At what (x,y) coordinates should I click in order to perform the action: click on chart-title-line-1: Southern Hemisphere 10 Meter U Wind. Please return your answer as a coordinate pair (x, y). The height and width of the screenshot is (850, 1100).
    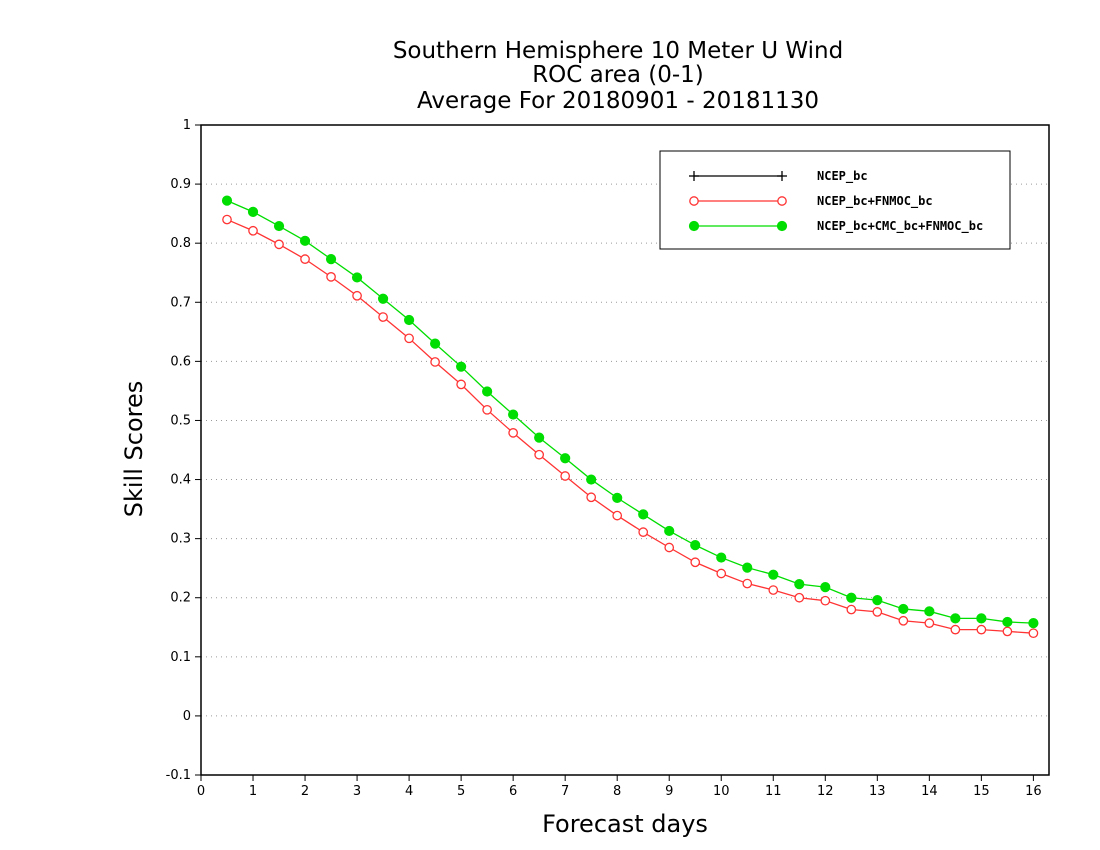
    Looking at the image, I should click on (618, 51).